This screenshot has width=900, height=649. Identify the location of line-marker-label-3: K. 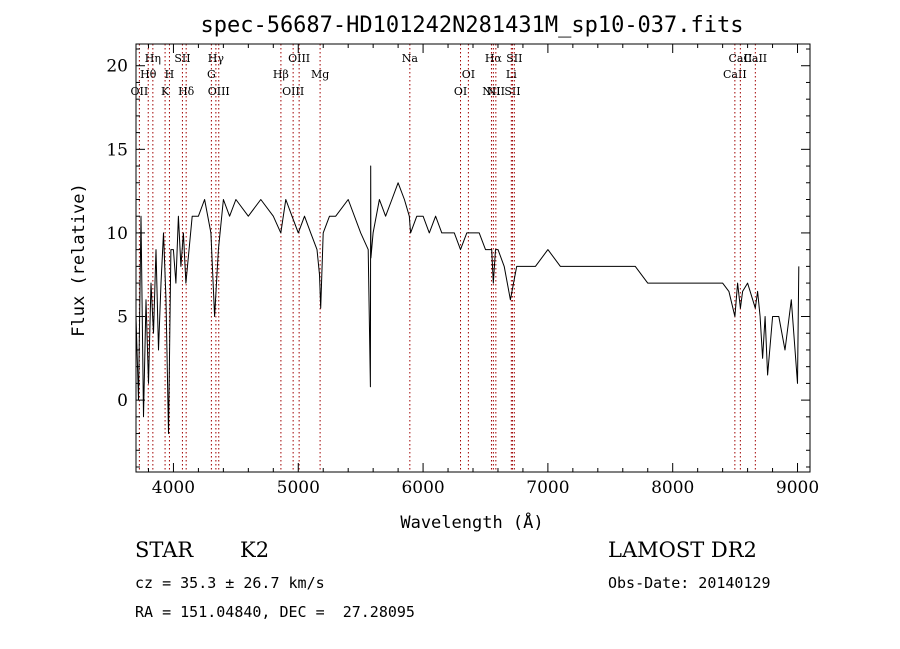
(165, 91).